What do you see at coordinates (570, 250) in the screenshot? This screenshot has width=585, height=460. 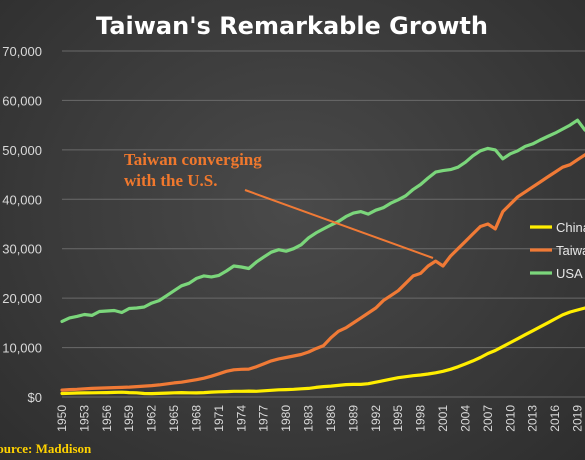 I see `legend-label-taiwan: Taiwan` at bounding box center [570, 250].